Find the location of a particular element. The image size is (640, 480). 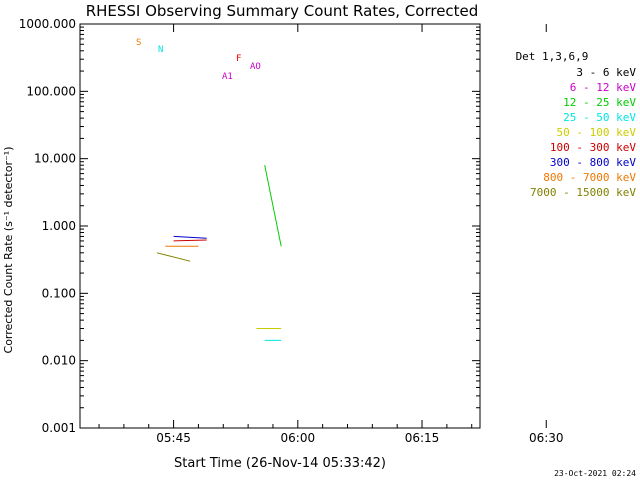

y-axis-label: Corrected Count Rate (s⁻¹ detector⁻¹) is located at coordinates (8, 250).